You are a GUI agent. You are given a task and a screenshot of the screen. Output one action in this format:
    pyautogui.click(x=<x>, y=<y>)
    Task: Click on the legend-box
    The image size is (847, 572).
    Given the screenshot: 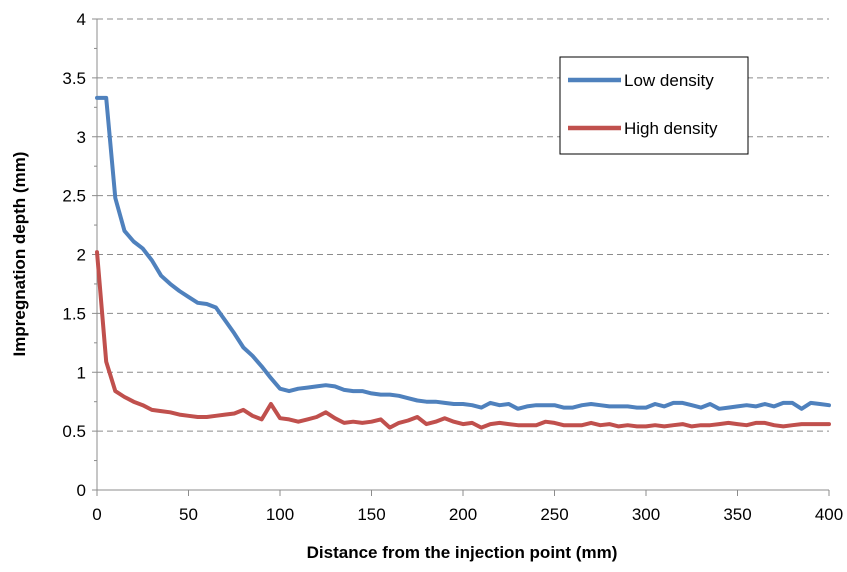 What is the action you would take?
    pyautogui.click(x=654, y=105)
    